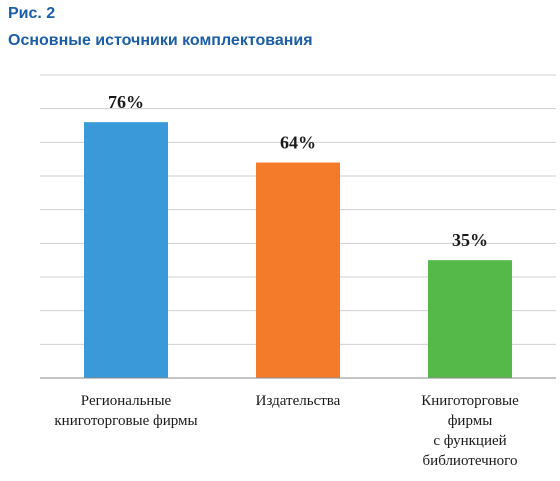 The width and height of the screenshot is (560, 481). I want to click on category-label: книготорговые фирмы, so click(125, 421).